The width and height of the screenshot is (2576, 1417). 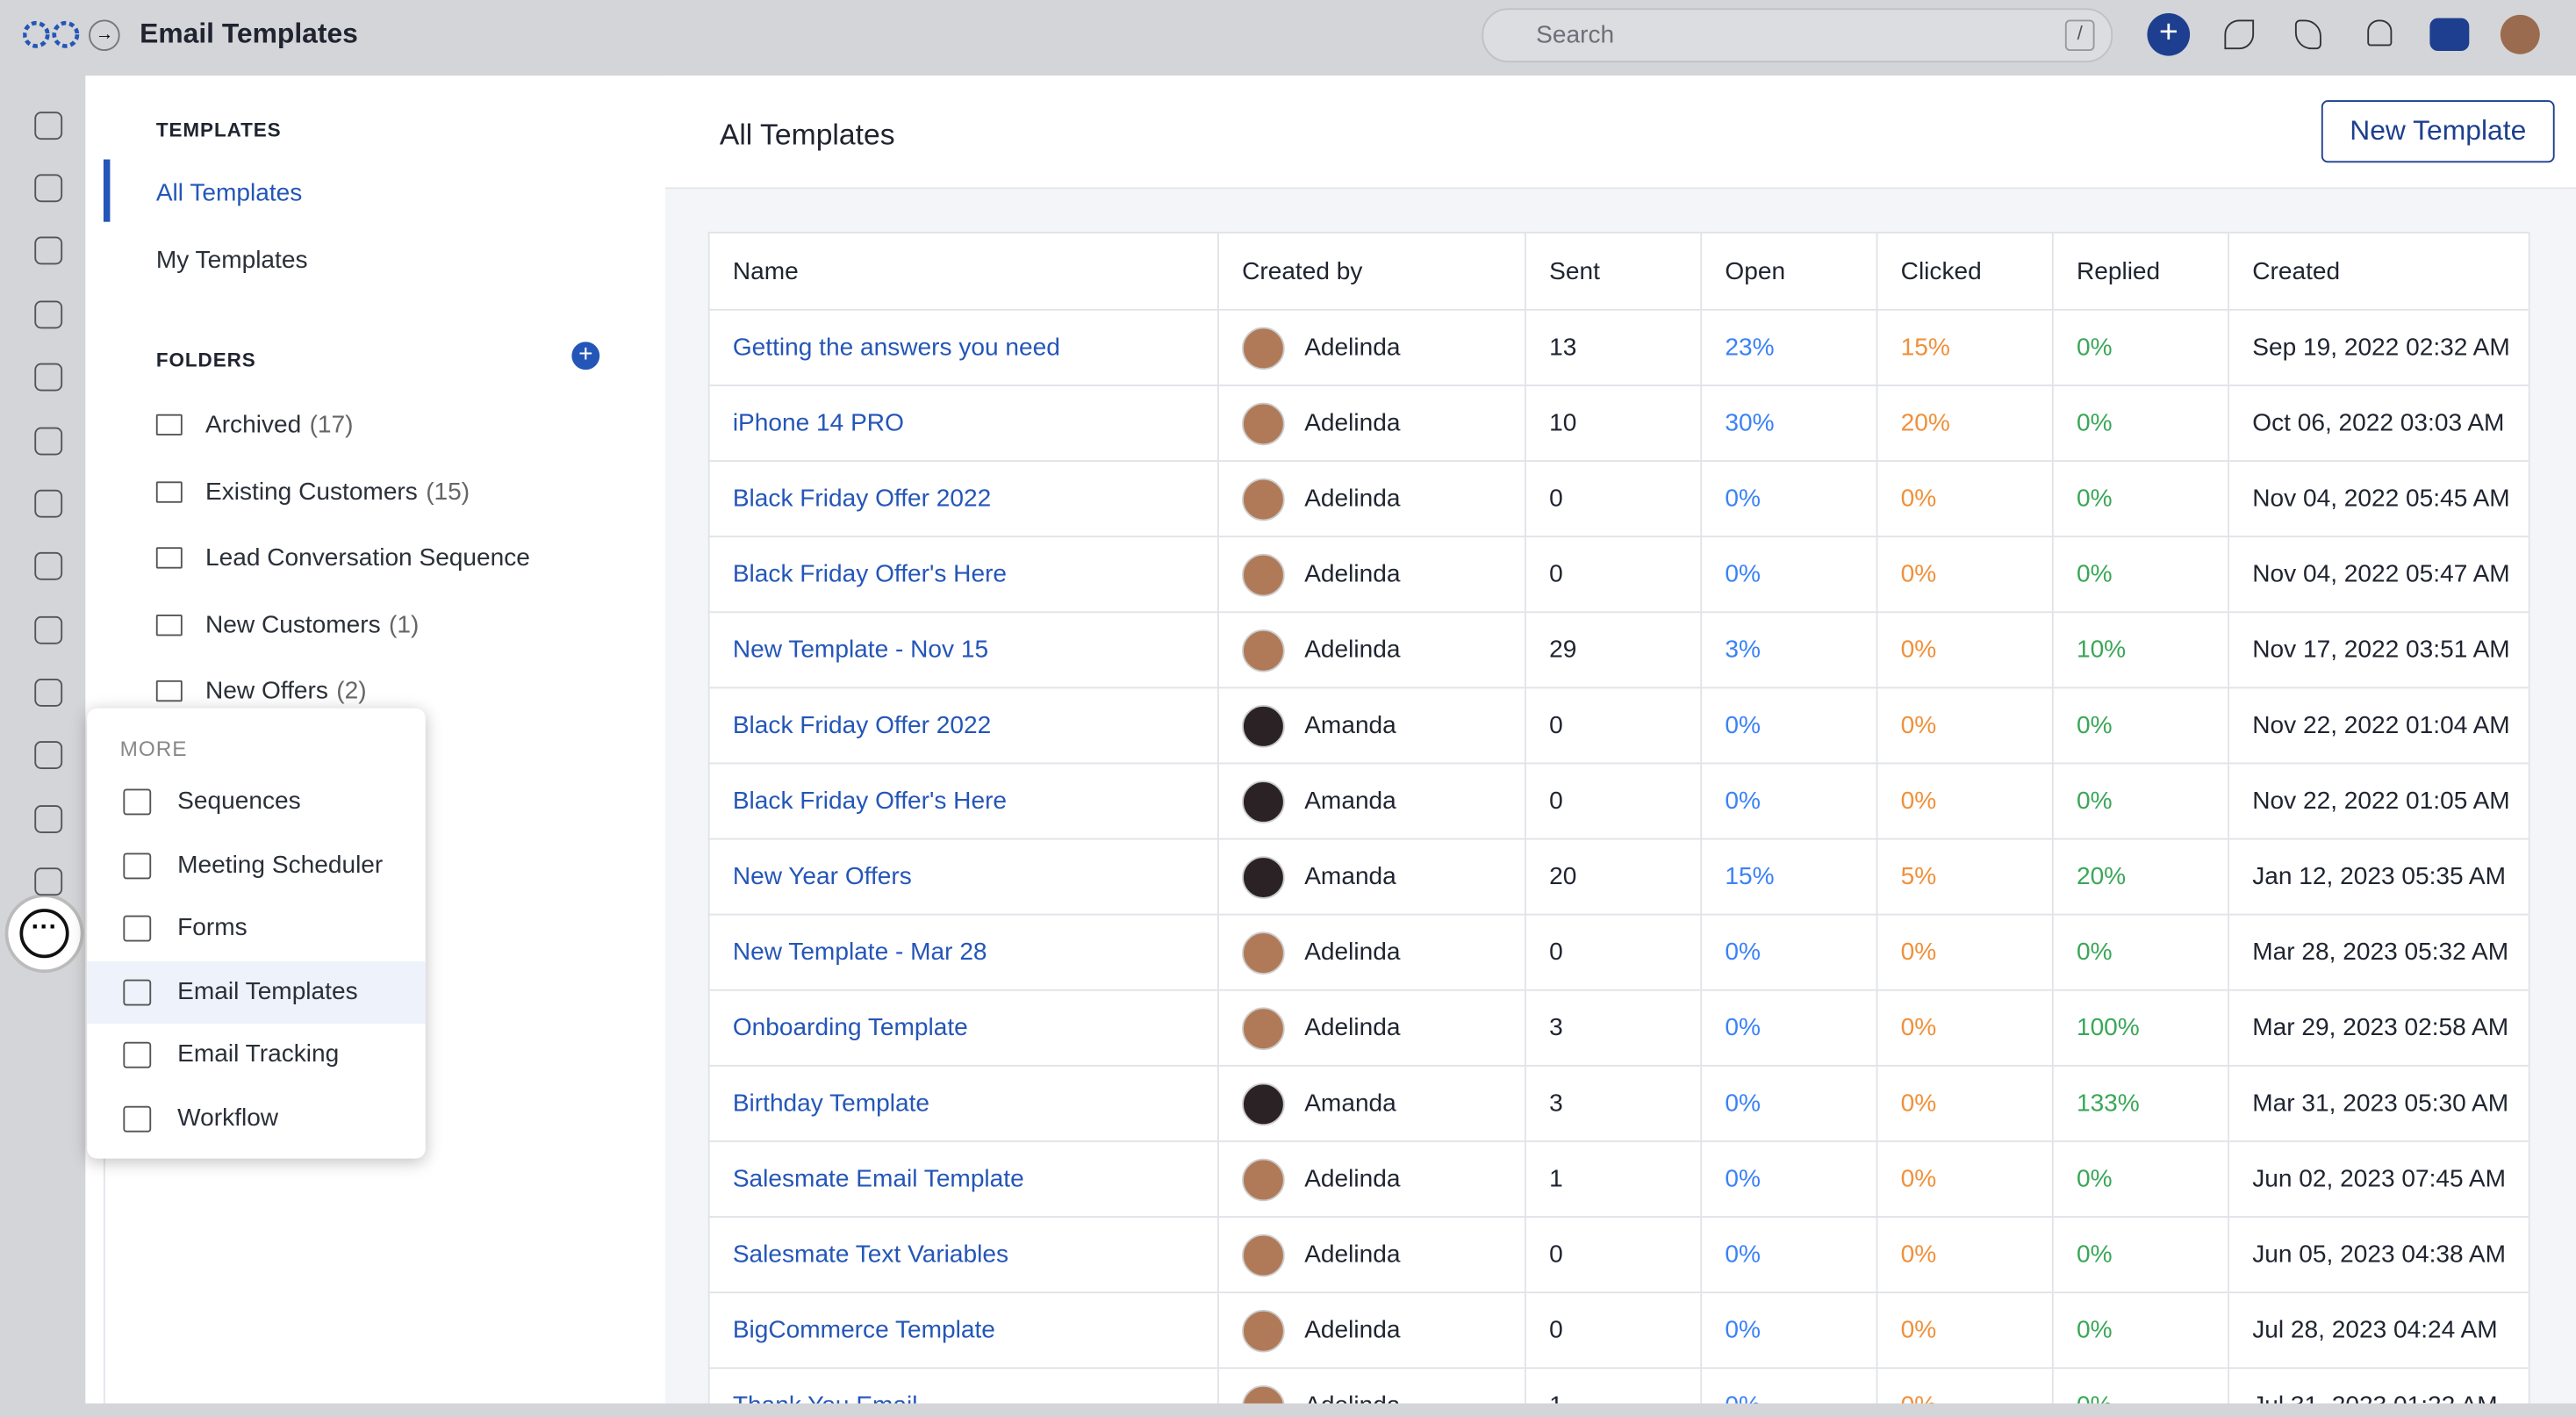 I want to click on menu-item: Meeting Scheduler, so click(x=257, y=865).